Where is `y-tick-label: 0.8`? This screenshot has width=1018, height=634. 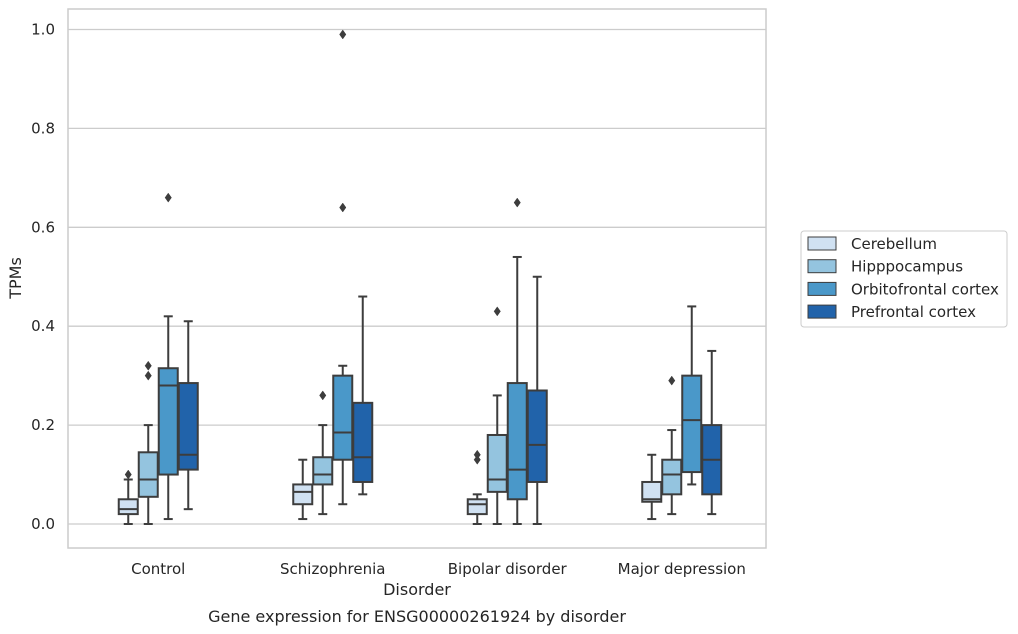
y-tick-label: 0.8 is located at coordinates (43, 128).